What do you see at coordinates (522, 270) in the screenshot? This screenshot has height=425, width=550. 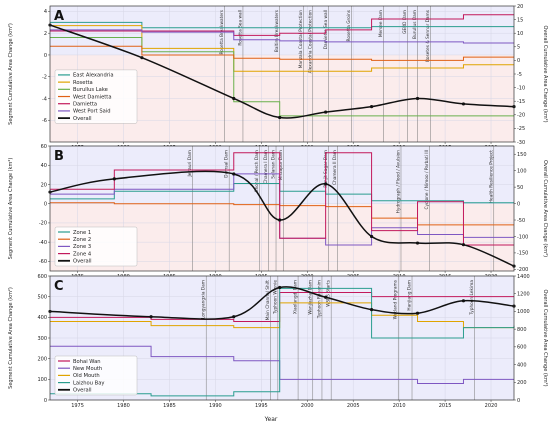 I see `y-right-tick-label: -200` at bounding box center [522, 270].